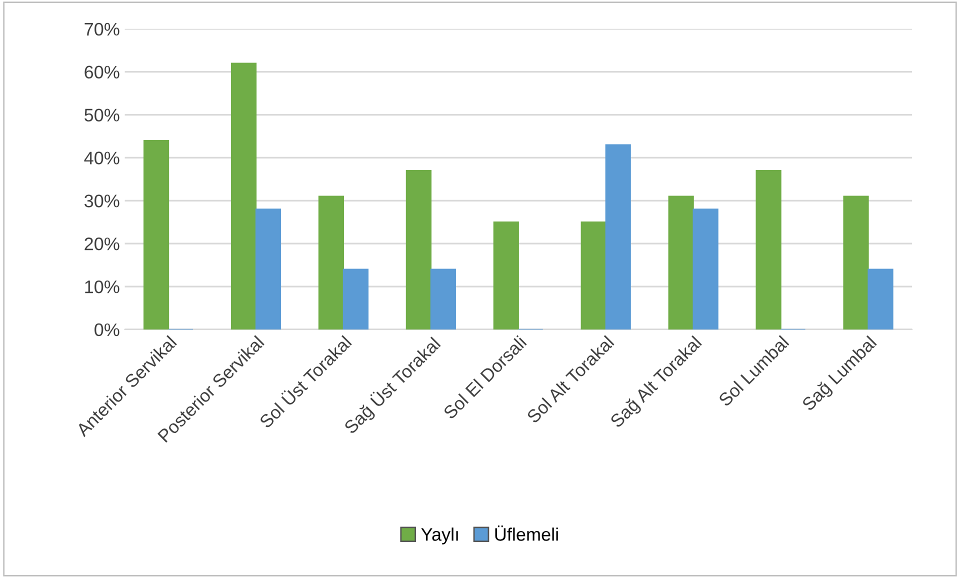 This screenshot has width=960, height=578. Describe the element at coordinates (102, 115) in the screenshot. I see `y-tick-label: 50%` at that location.